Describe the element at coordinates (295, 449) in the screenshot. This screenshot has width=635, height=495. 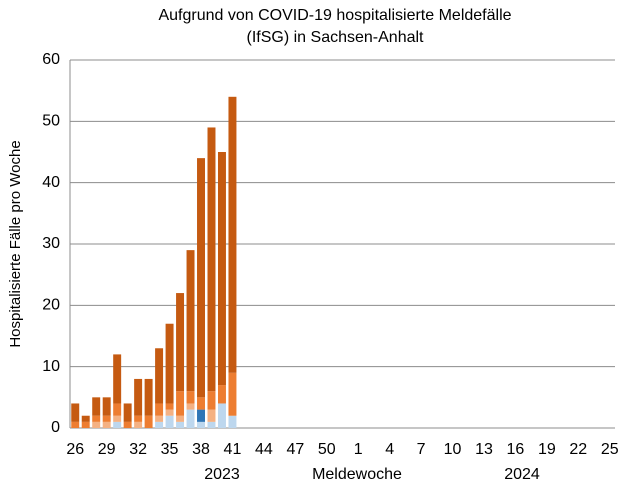
I see `x-tick-label: 47` at that location.